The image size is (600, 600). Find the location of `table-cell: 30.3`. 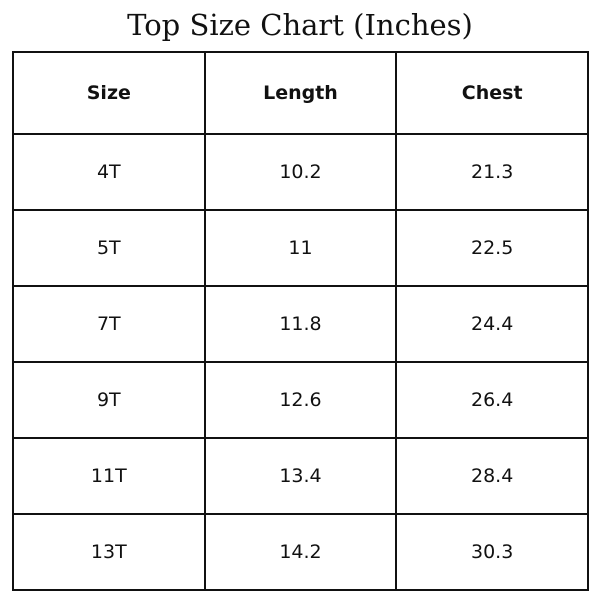

table-cell: 30.3 is located at coordinates (492, 552).